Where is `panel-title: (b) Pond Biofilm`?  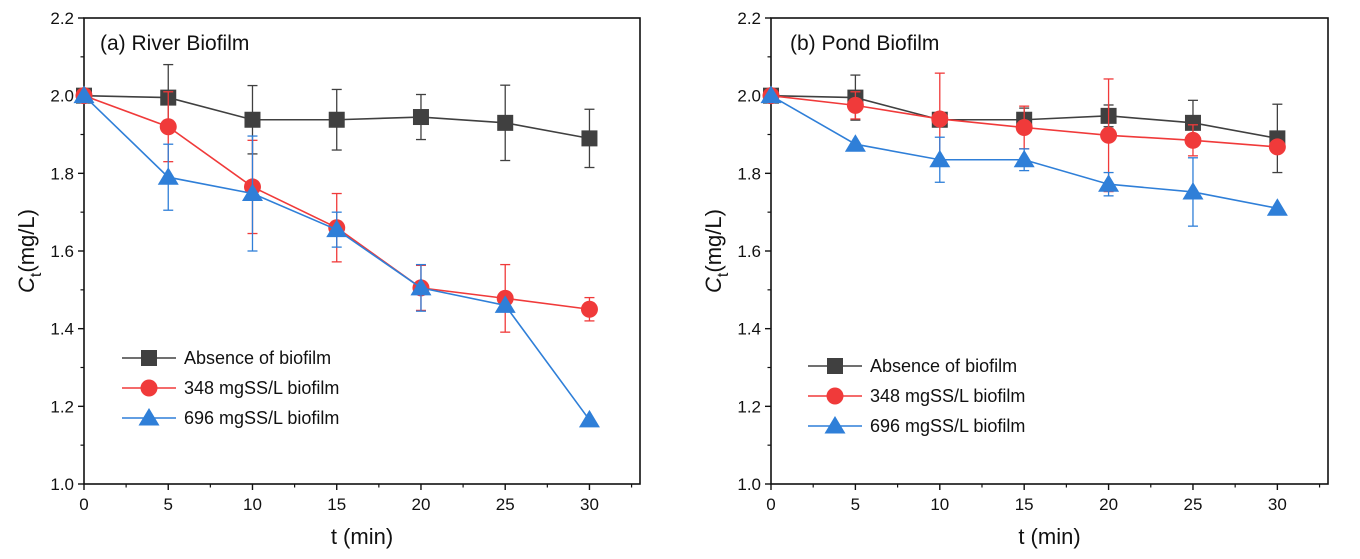
panel-title: (b) Pond Biofilm is located at coordinates (864, 43).